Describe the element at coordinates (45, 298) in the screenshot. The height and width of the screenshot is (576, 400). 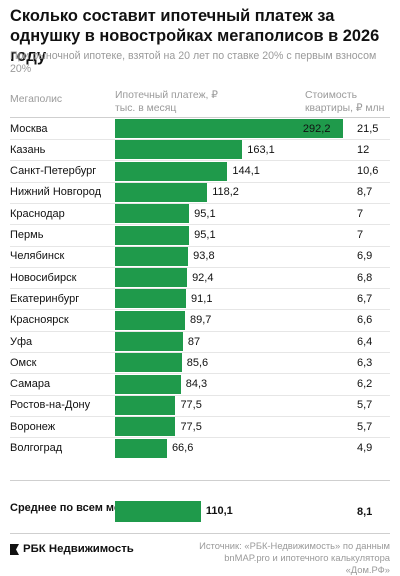
I see `category-label: Екатеринбург` at that location.